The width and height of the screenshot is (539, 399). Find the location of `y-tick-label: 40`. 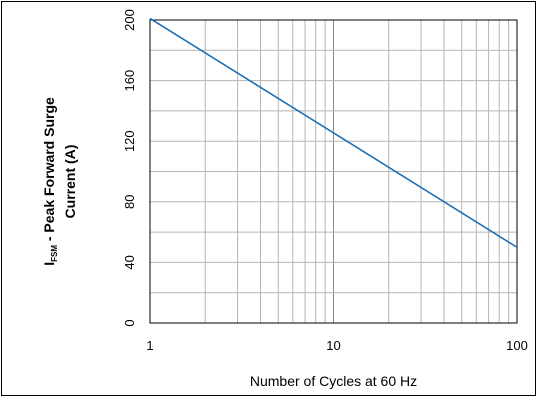

y-tick-label: 40 is located at coordinates (129, 262).